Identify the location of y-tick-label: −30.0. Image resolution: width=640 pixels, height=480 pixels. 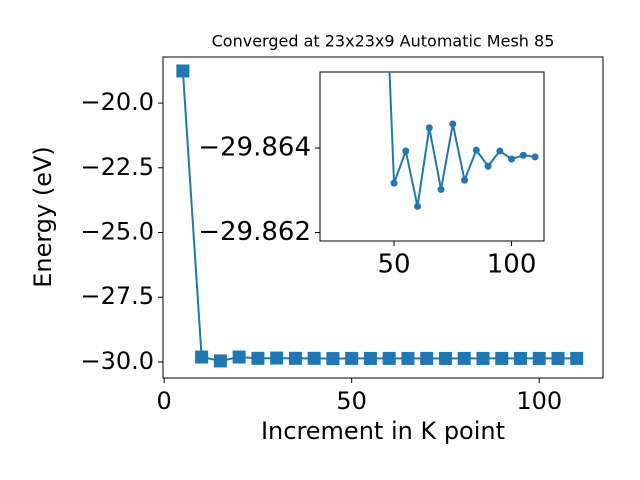
(117, 361).